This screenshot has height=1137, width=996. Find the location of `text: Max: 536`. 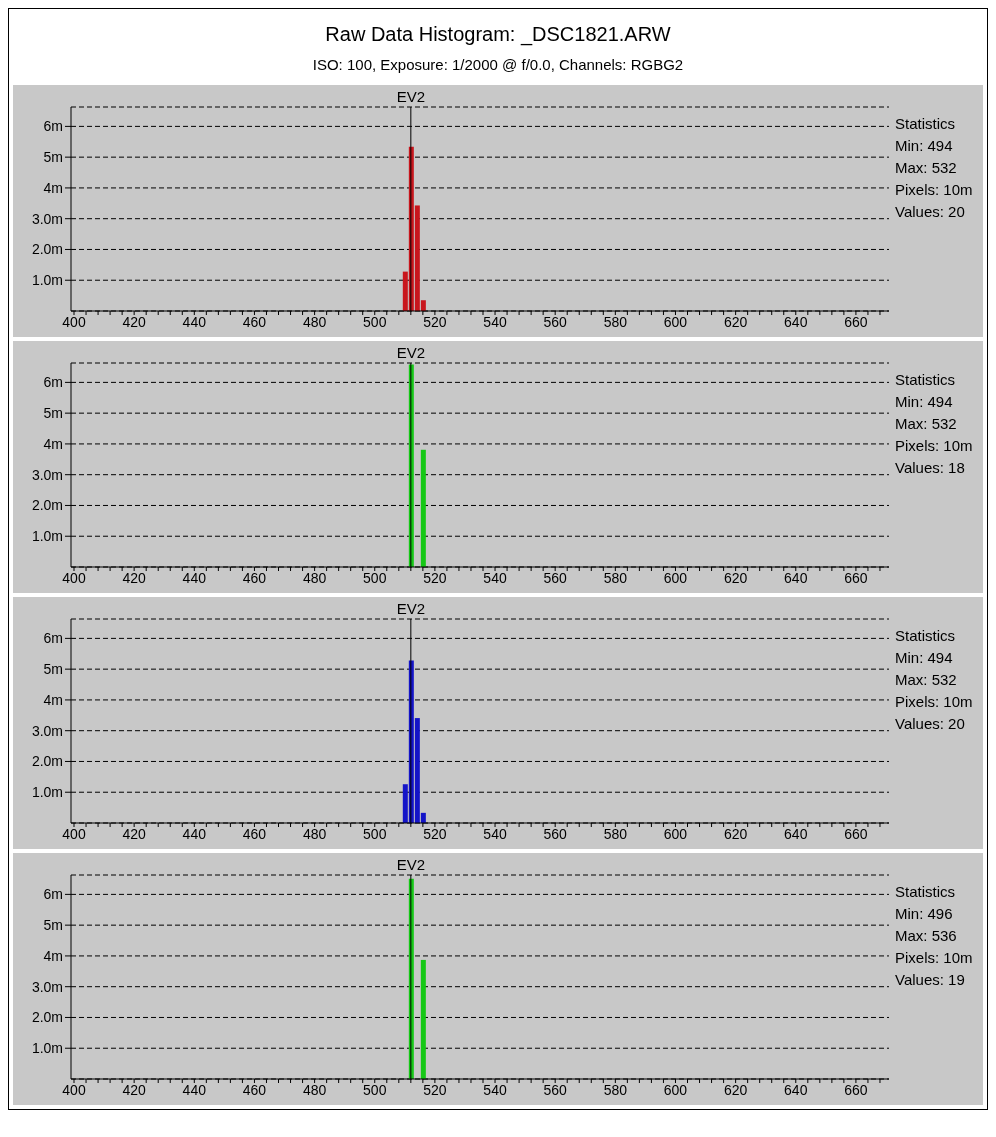

text: Max: 536 is located at coordinates (926, 936).